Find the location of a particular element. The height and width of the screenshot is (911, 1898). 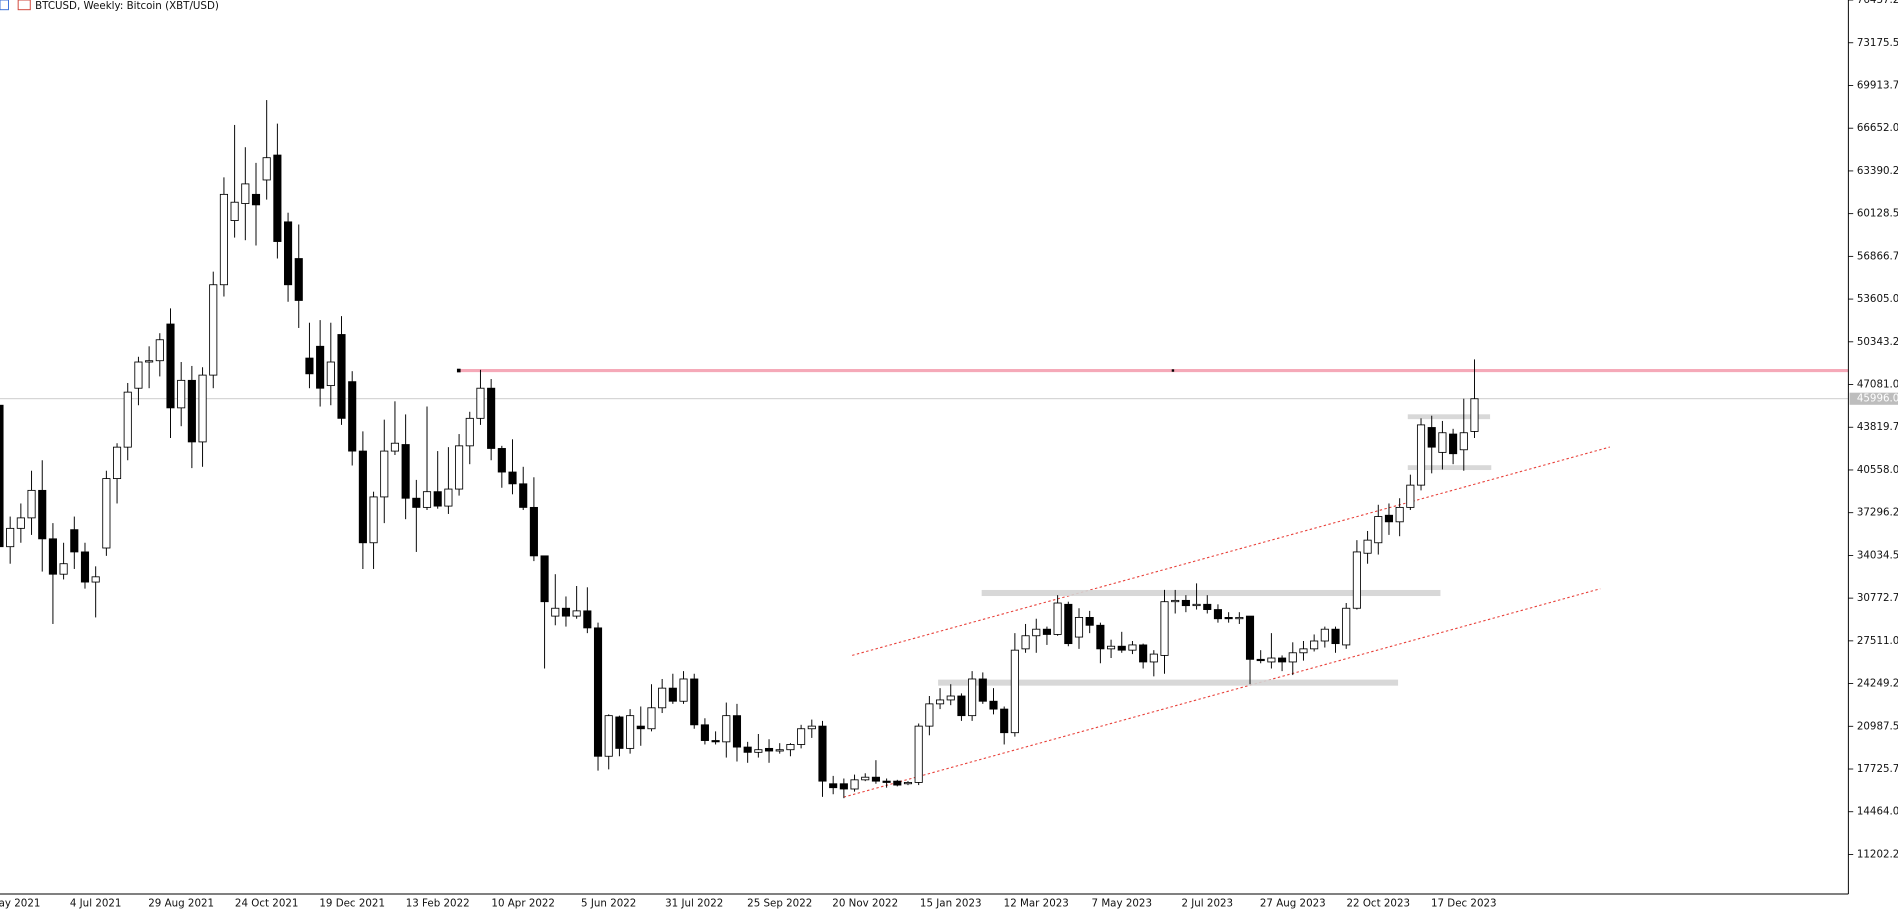

y-tick-label: 47081.00 is located at coordinates (1877, 385).